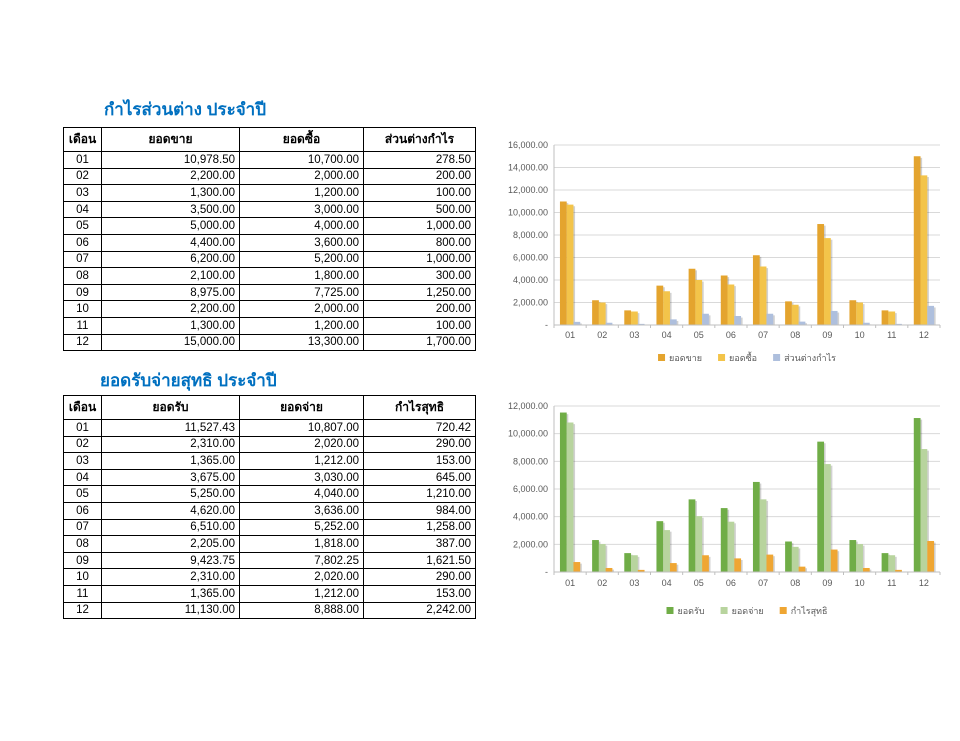 This screenshot has height=741, width=960. I want to click on value-cell: 1,212.00, so click(301, 593).